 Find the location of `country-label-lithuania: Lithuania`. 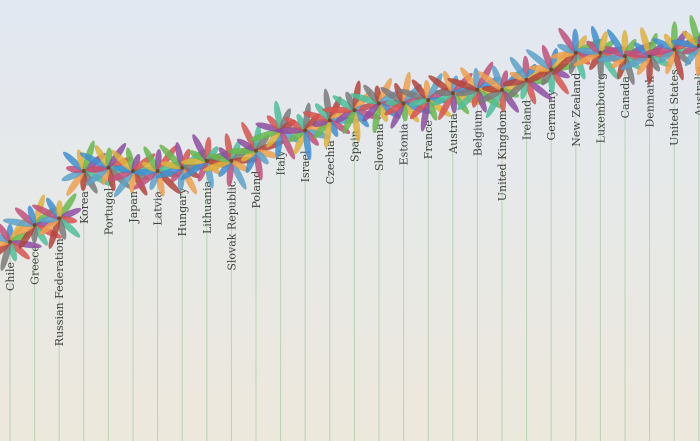

country-label-lithuania: Lithuania is located at coordinates (207, 207).